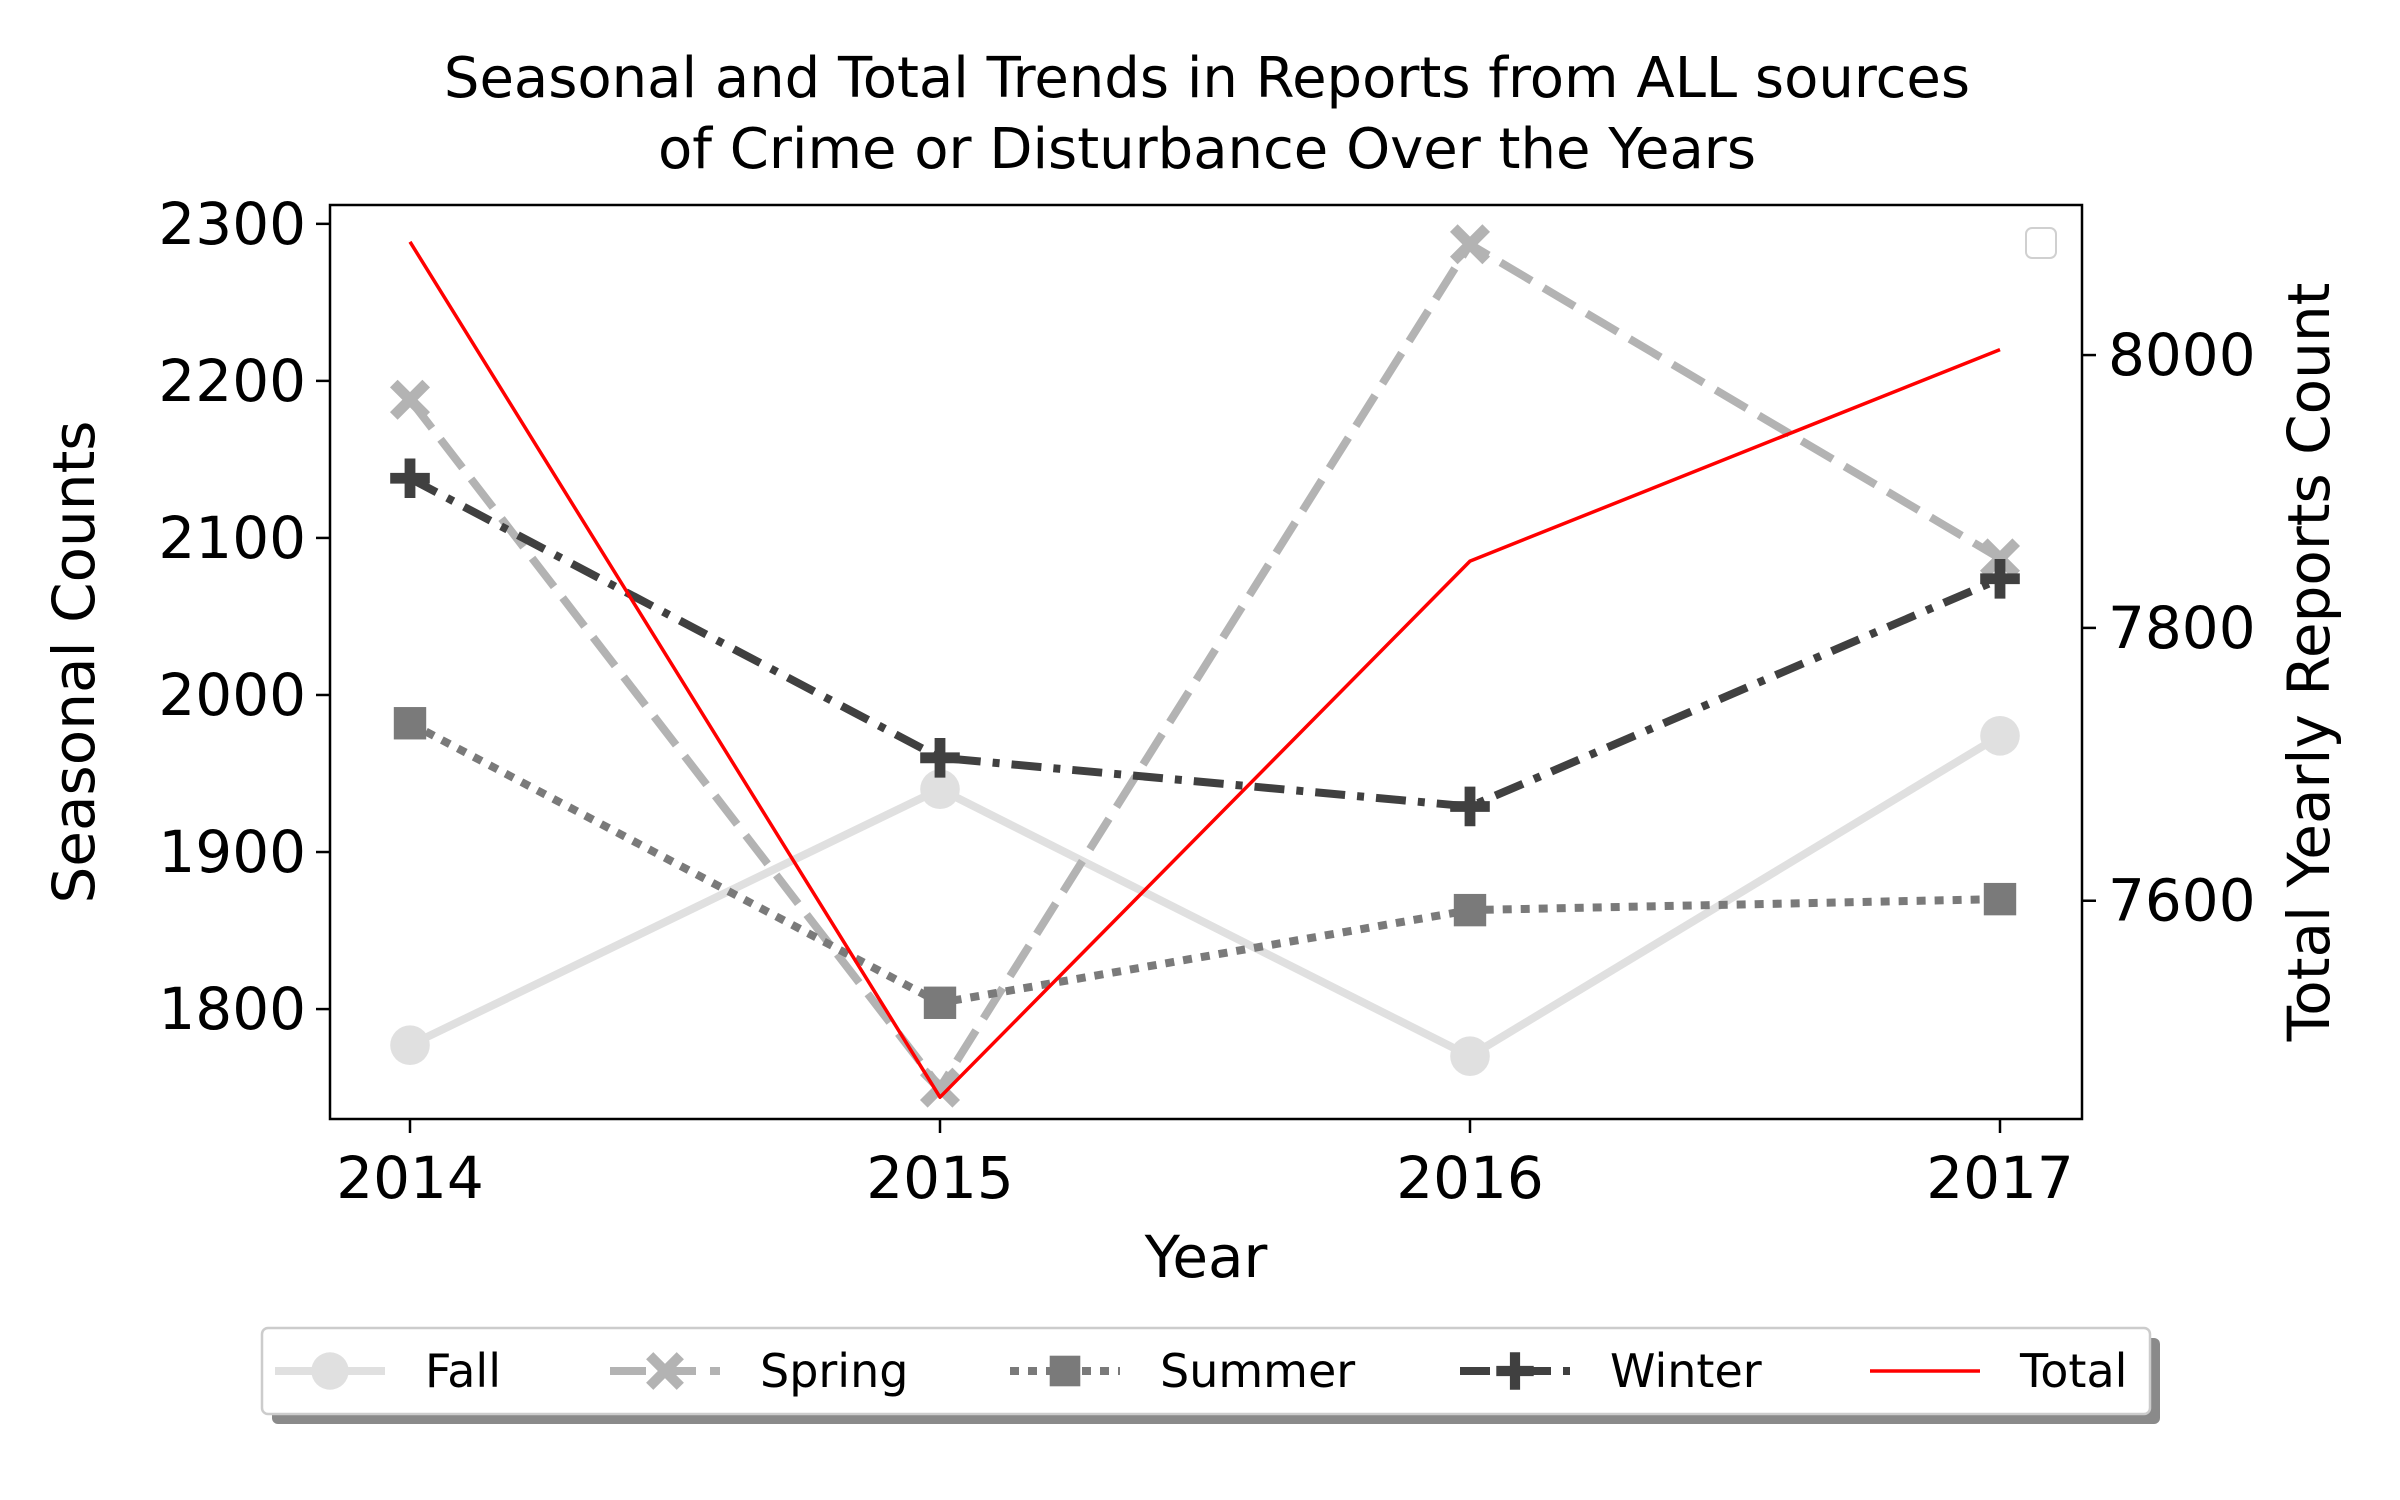 The image size is (2400, 1500). Describe the element at coordinates (2041, 243) in the screenshot. I see `legend-box-empty` at that location.